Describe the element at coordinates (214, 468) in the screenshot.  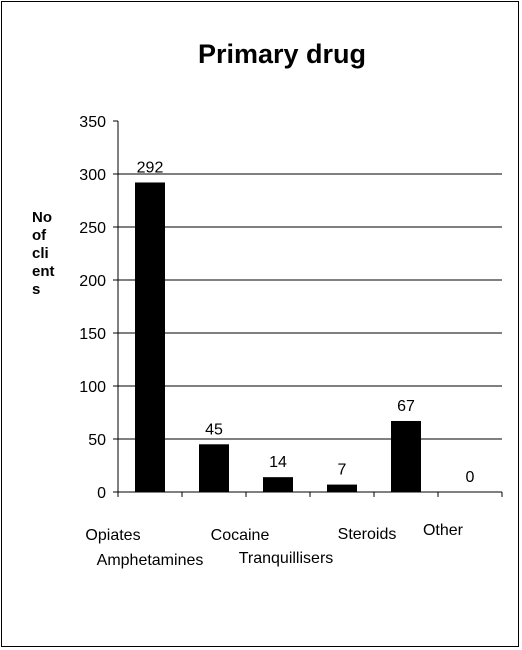
I see `bar-amphetamines` at that location.